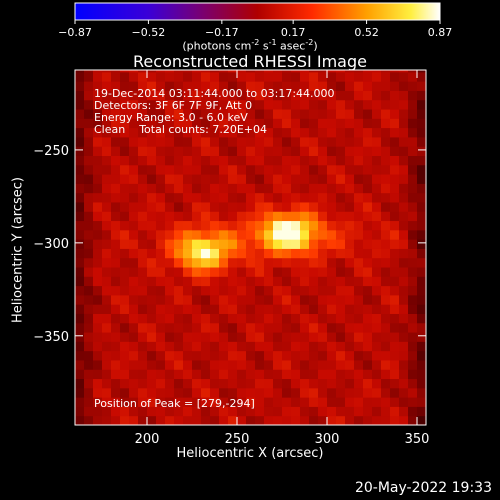  What do you see at coordinates (75, 32) in the screenshot?
I see `colorbar-tick-label: −0.87` at bounding box center [75, 32].